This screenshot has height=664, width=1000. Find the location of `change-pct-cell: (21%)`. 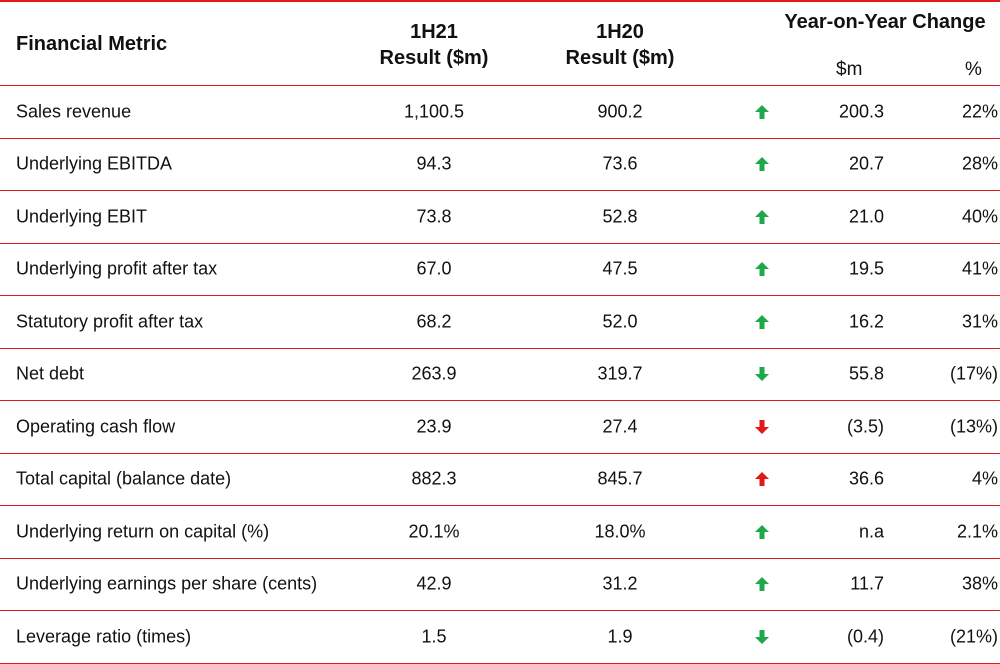

change-pct-cell: (21%) is located at coordinates (973, 636).